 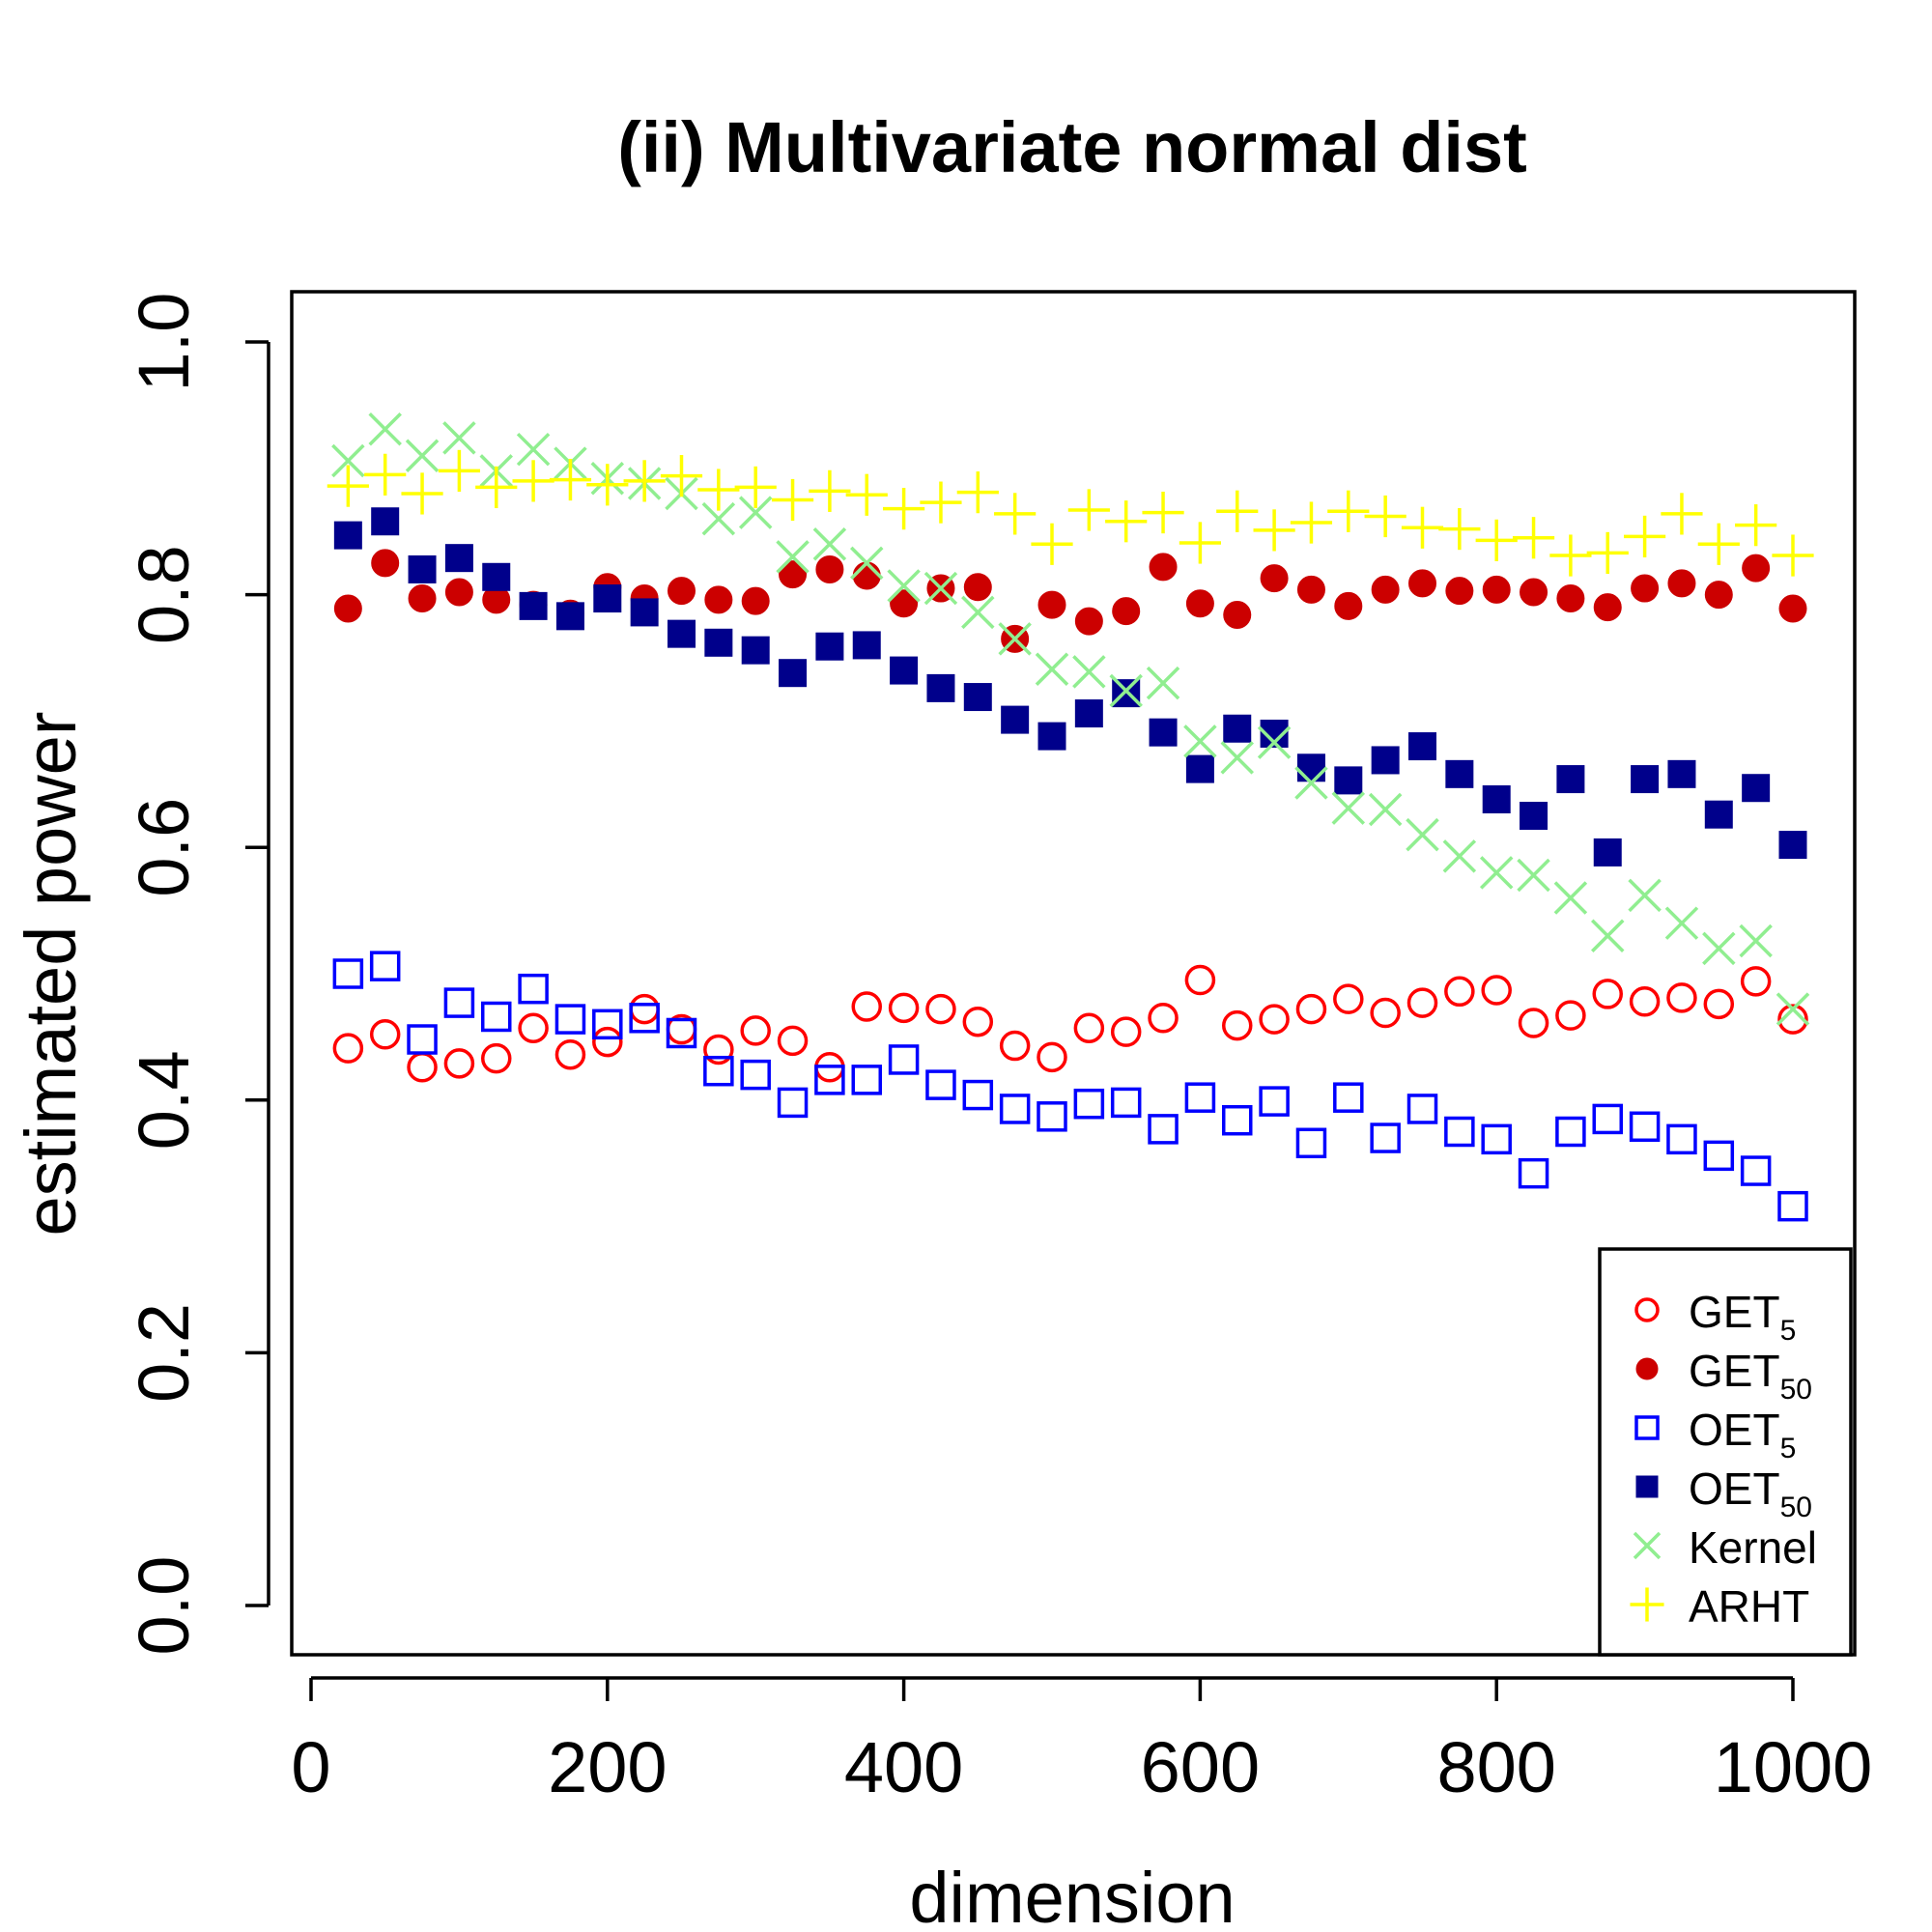 What do you see at coordinates (607, 1767) in the screenshot?
I see `x-tick-label-200: 200` at bounding box center [607, 1767].